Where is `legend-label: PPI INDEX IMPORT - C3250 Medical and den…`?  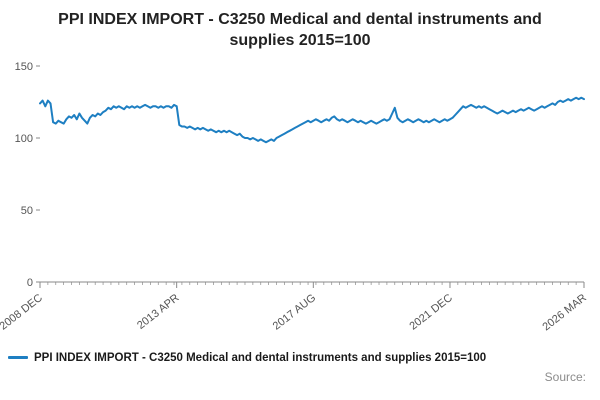 legend-label: PPI INDEX IMPORT - C3250 Medical and den… is located at coordinates (260, 357).